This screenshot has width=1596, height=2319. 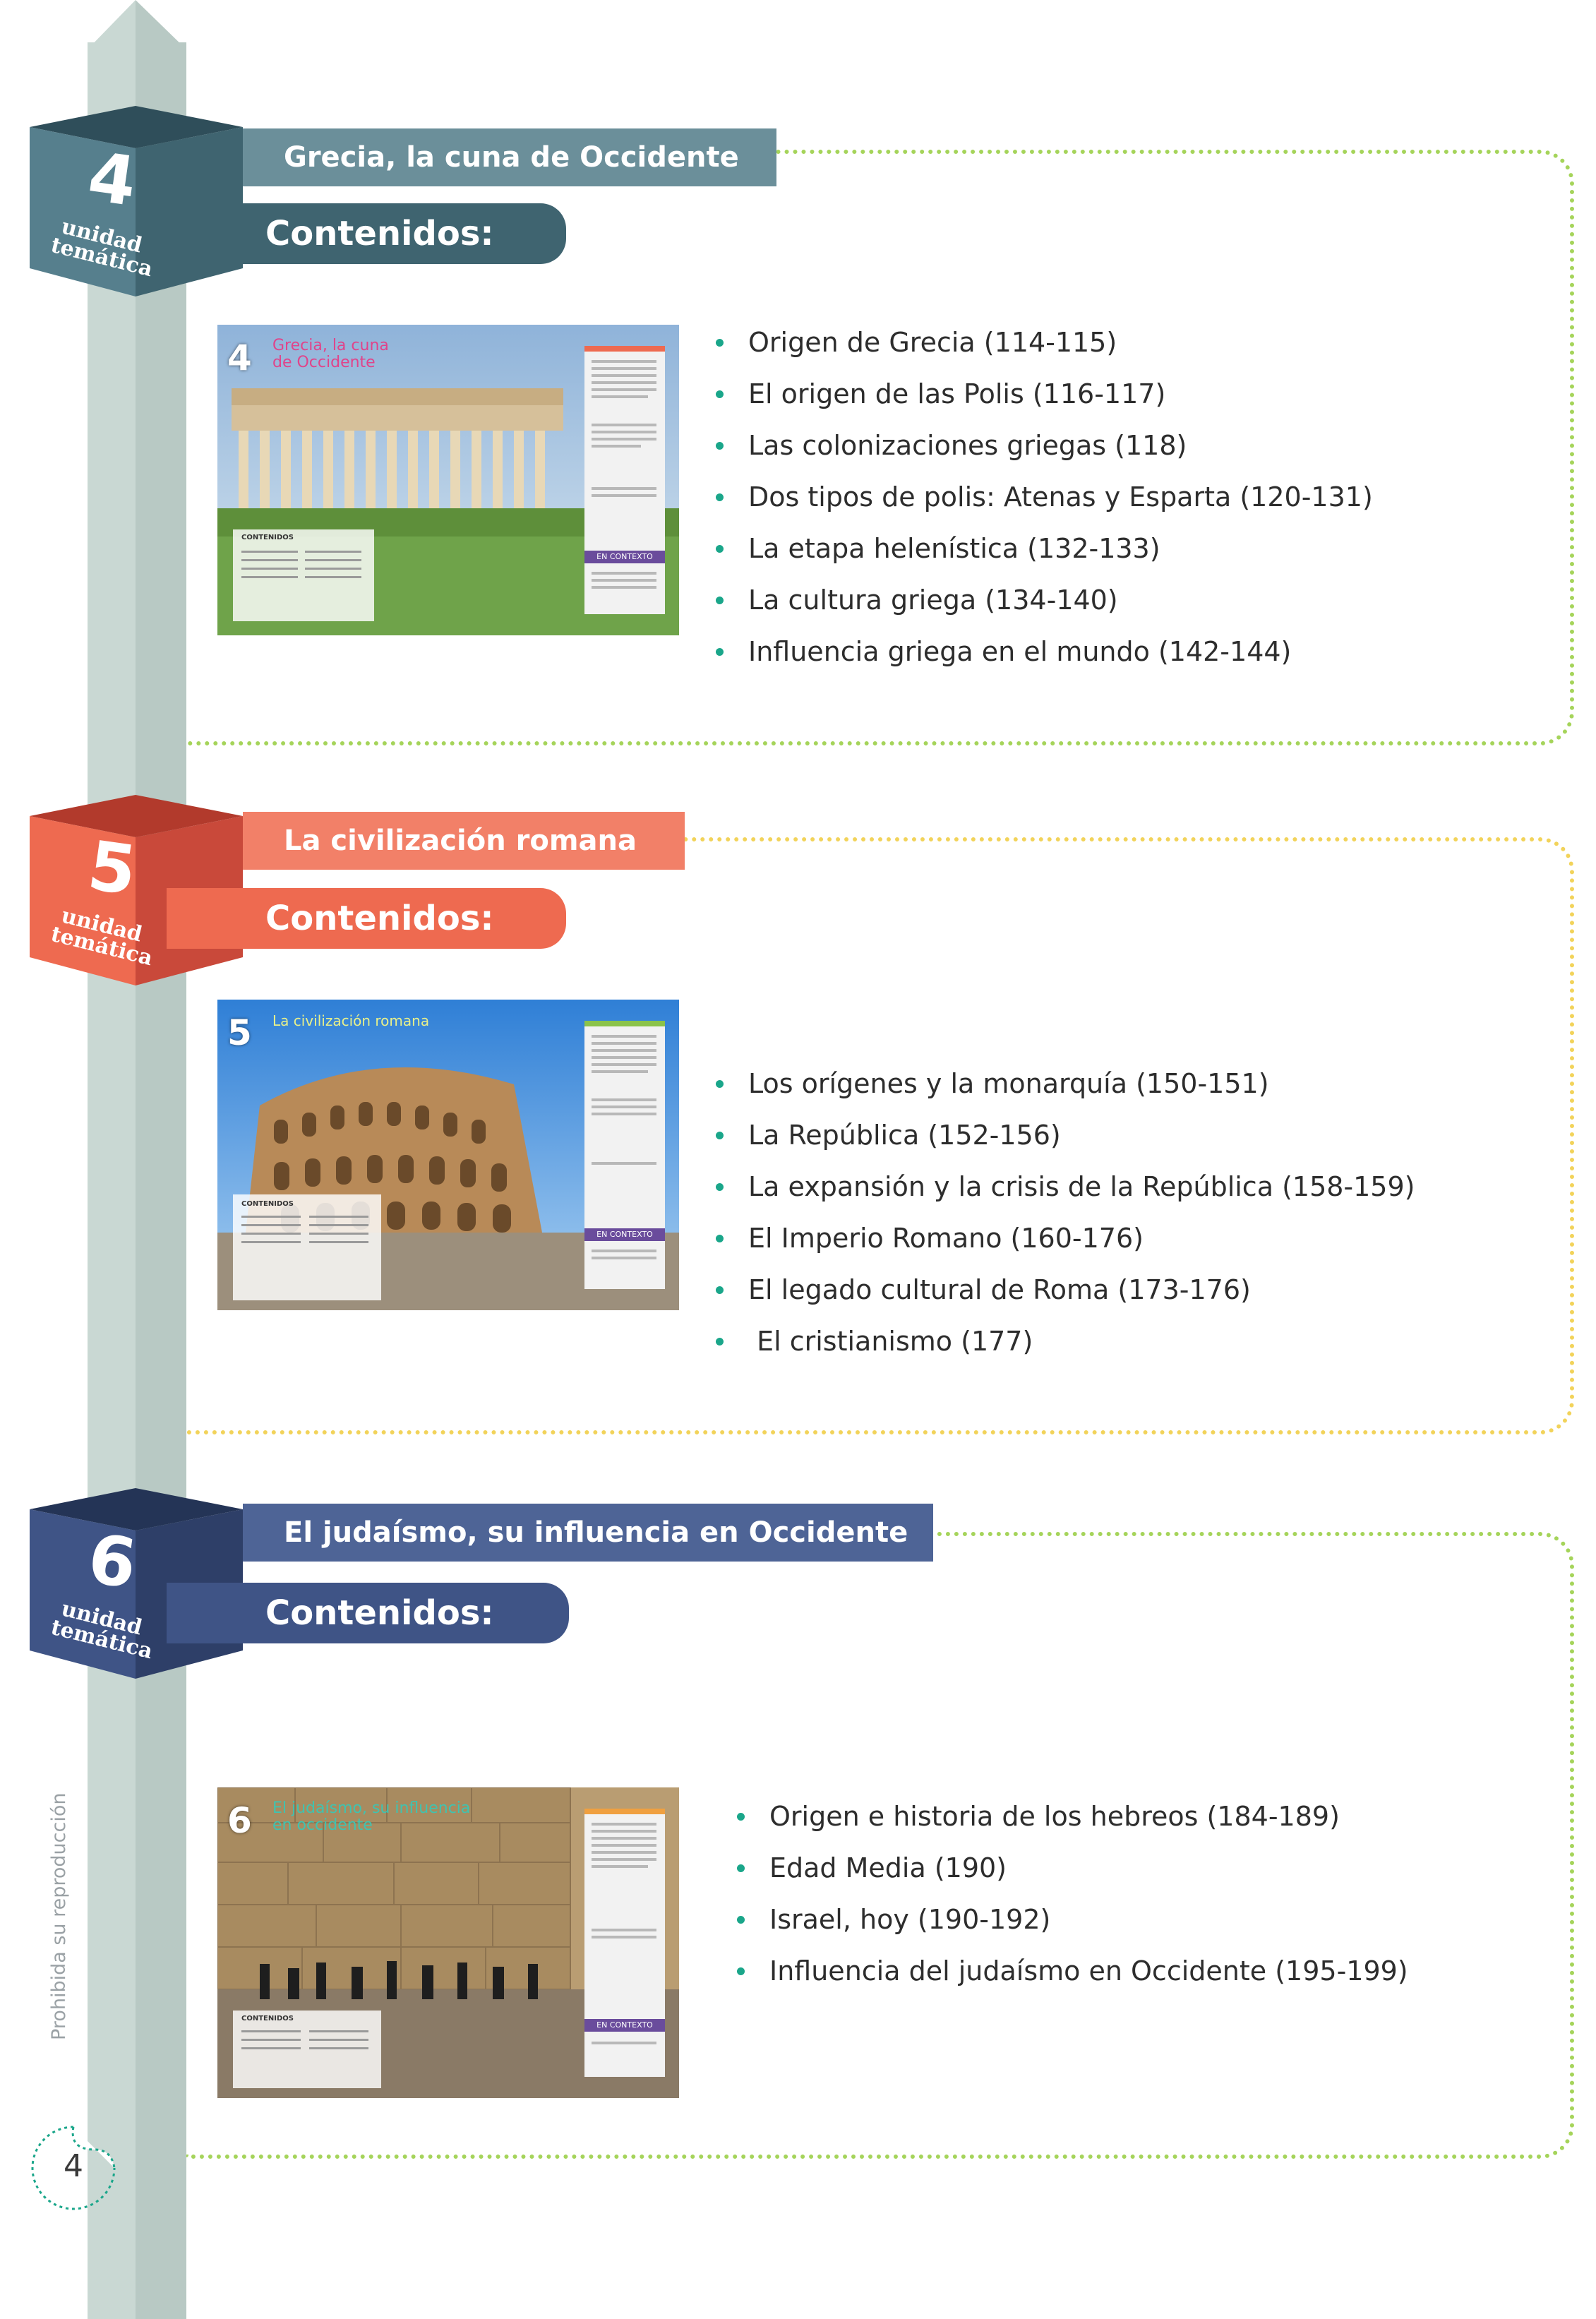 What do you see at coordinates (1043, 609) in the screenshot?
I see `list-item: La cultura griega (134-140)` at bounding box center [1043, 609].